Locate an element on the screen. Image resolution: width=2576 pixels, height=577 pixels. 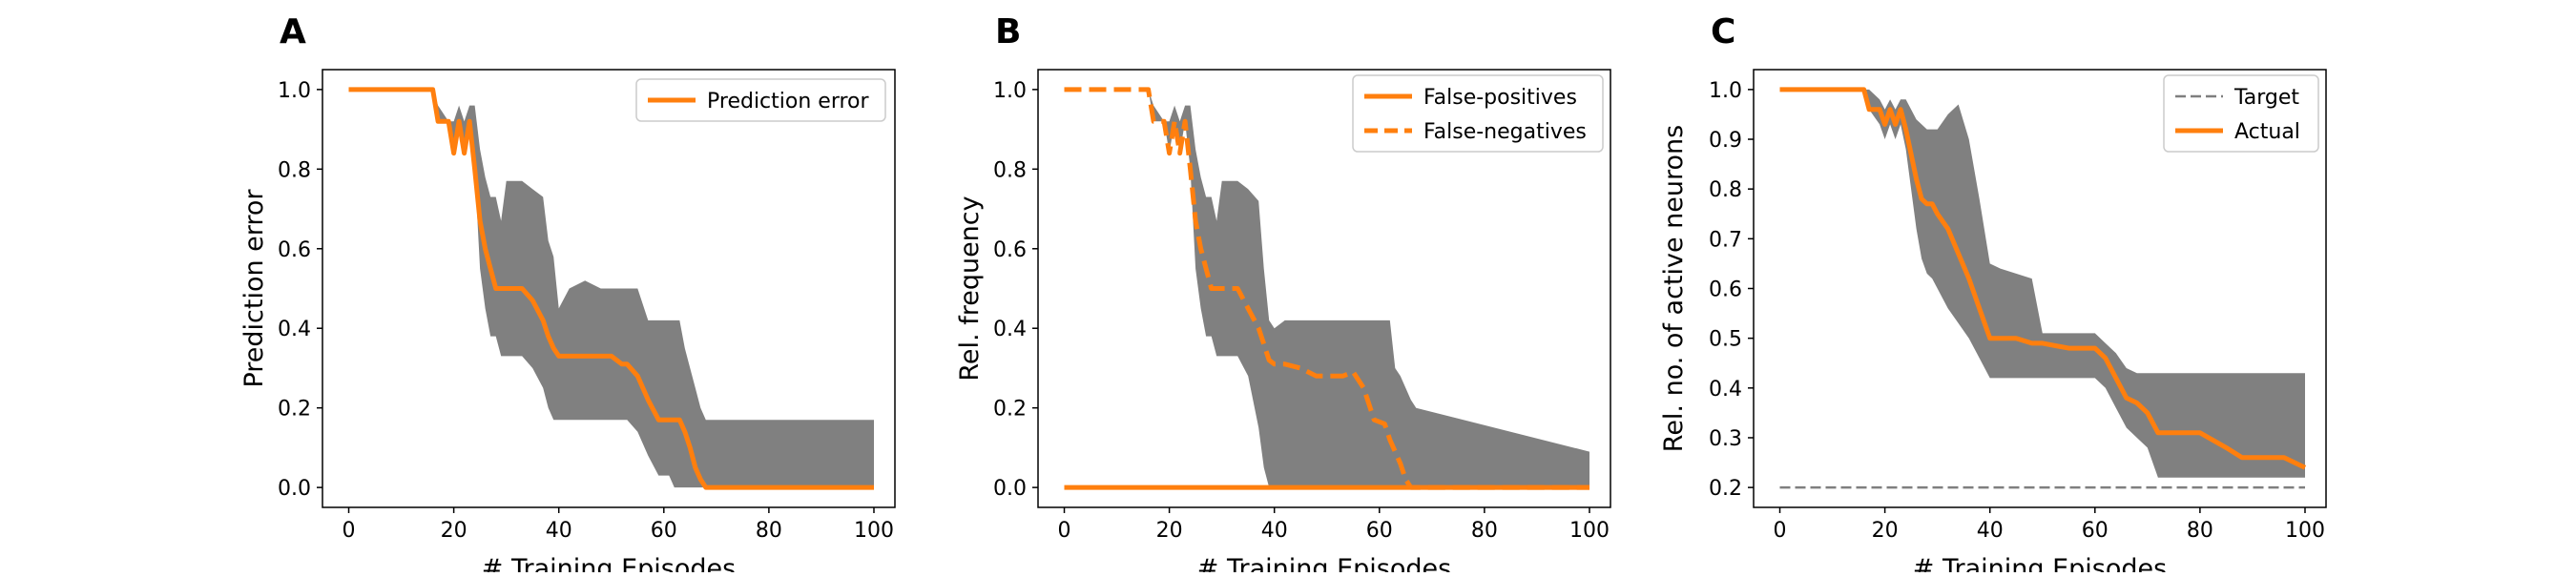
legend-label: Actual is located at coordinates (2267, 132).